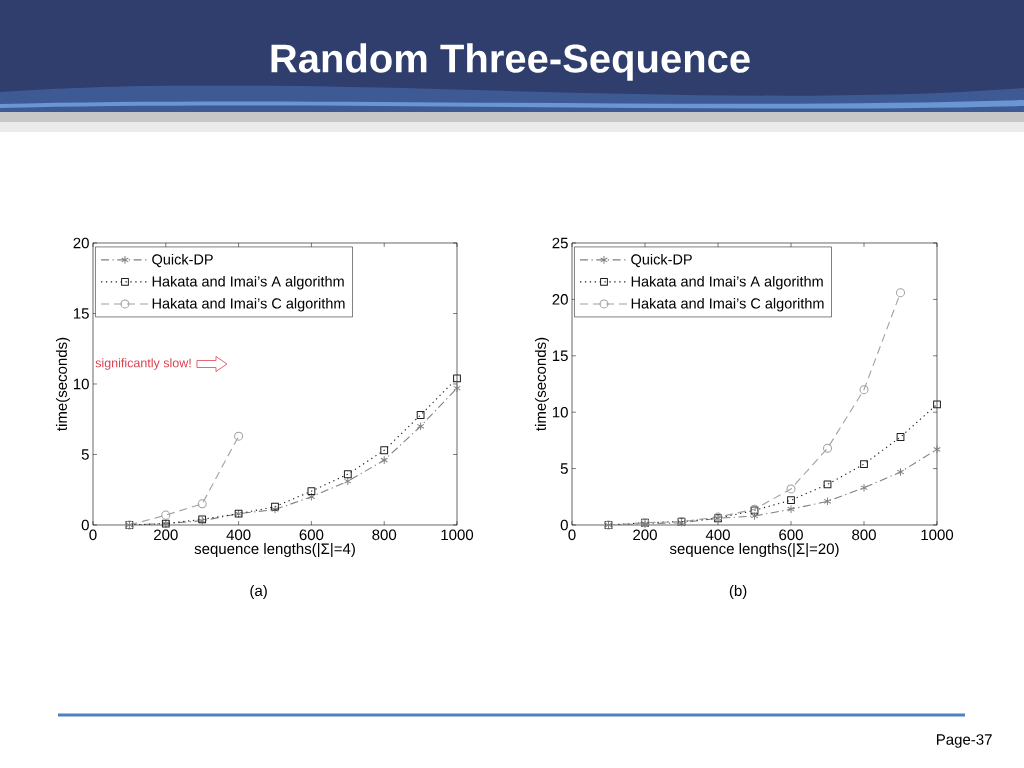  Describe the element at coordinates (143, 364) in the screenshot. I see `annotation: significantly slow!` at that location.